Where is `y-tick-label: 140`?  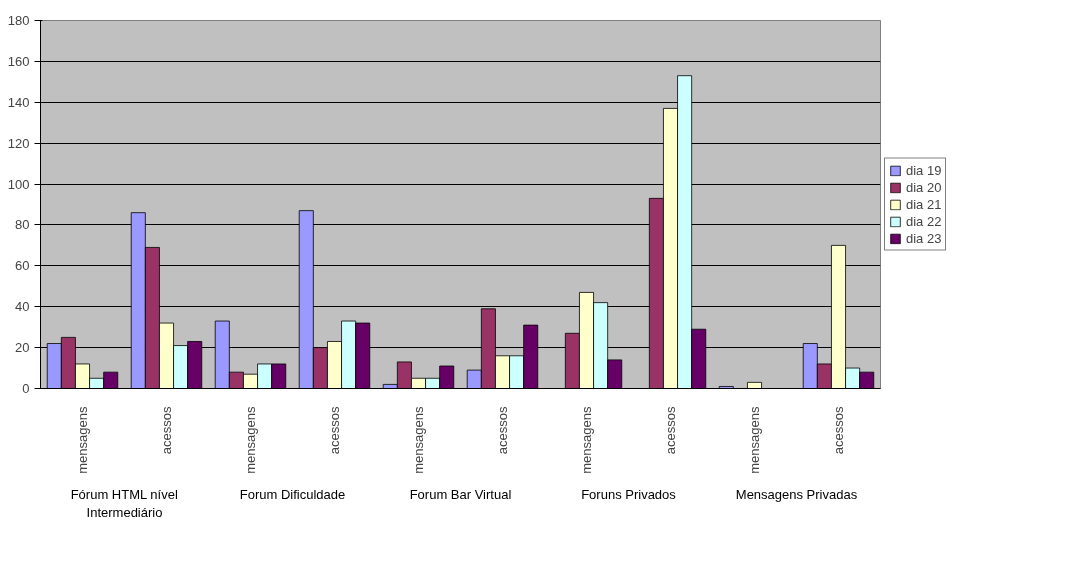
y-tick-label: 140 is located at coordinates (18, 102).